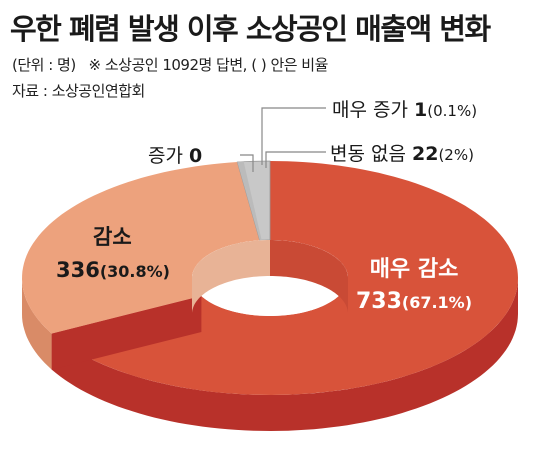  Describe the element at coordinates (373, 110) in the screenshot. I see `name: 매우 증가` at that location.